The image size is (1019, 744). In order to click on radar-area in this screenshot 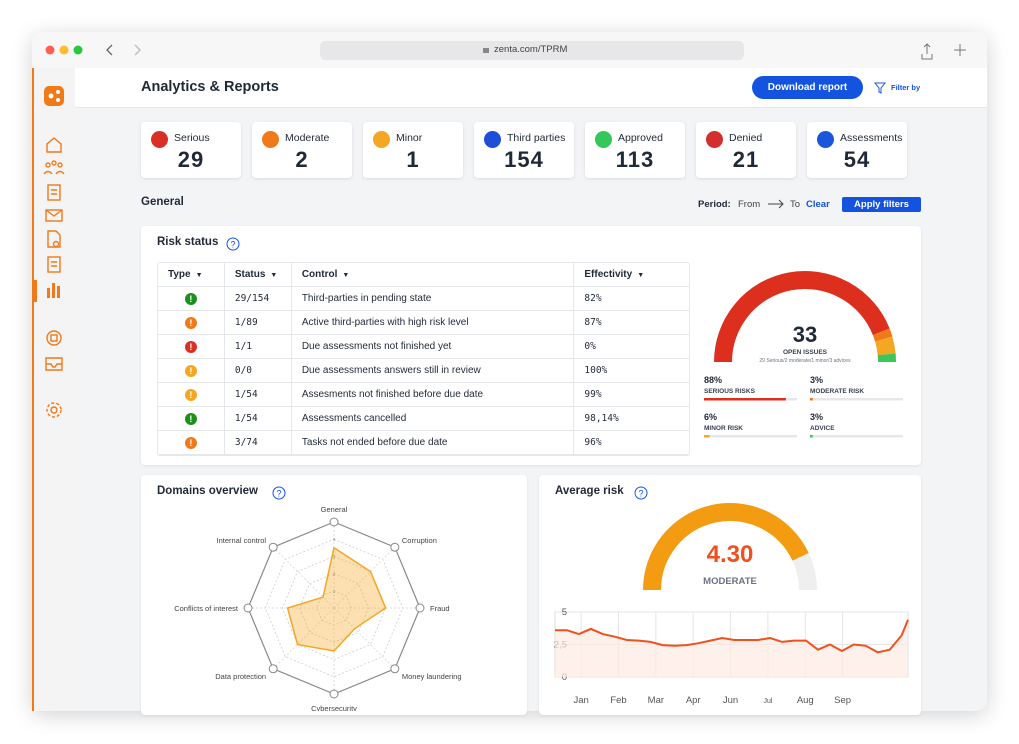, I will do `click(336, 599)`.